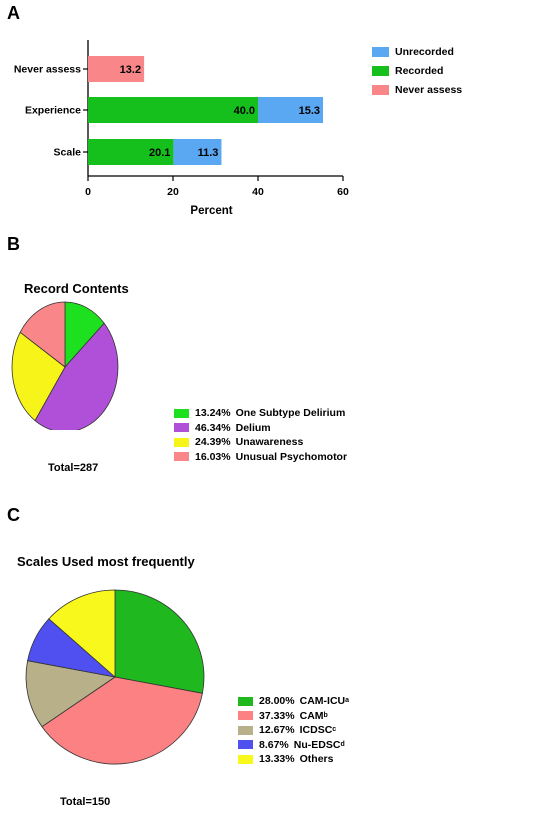  What do you see at coordinates (213, 413) in the screenshot?
I see `legend-percent: 13.24%` at bounding box center [213, 413].